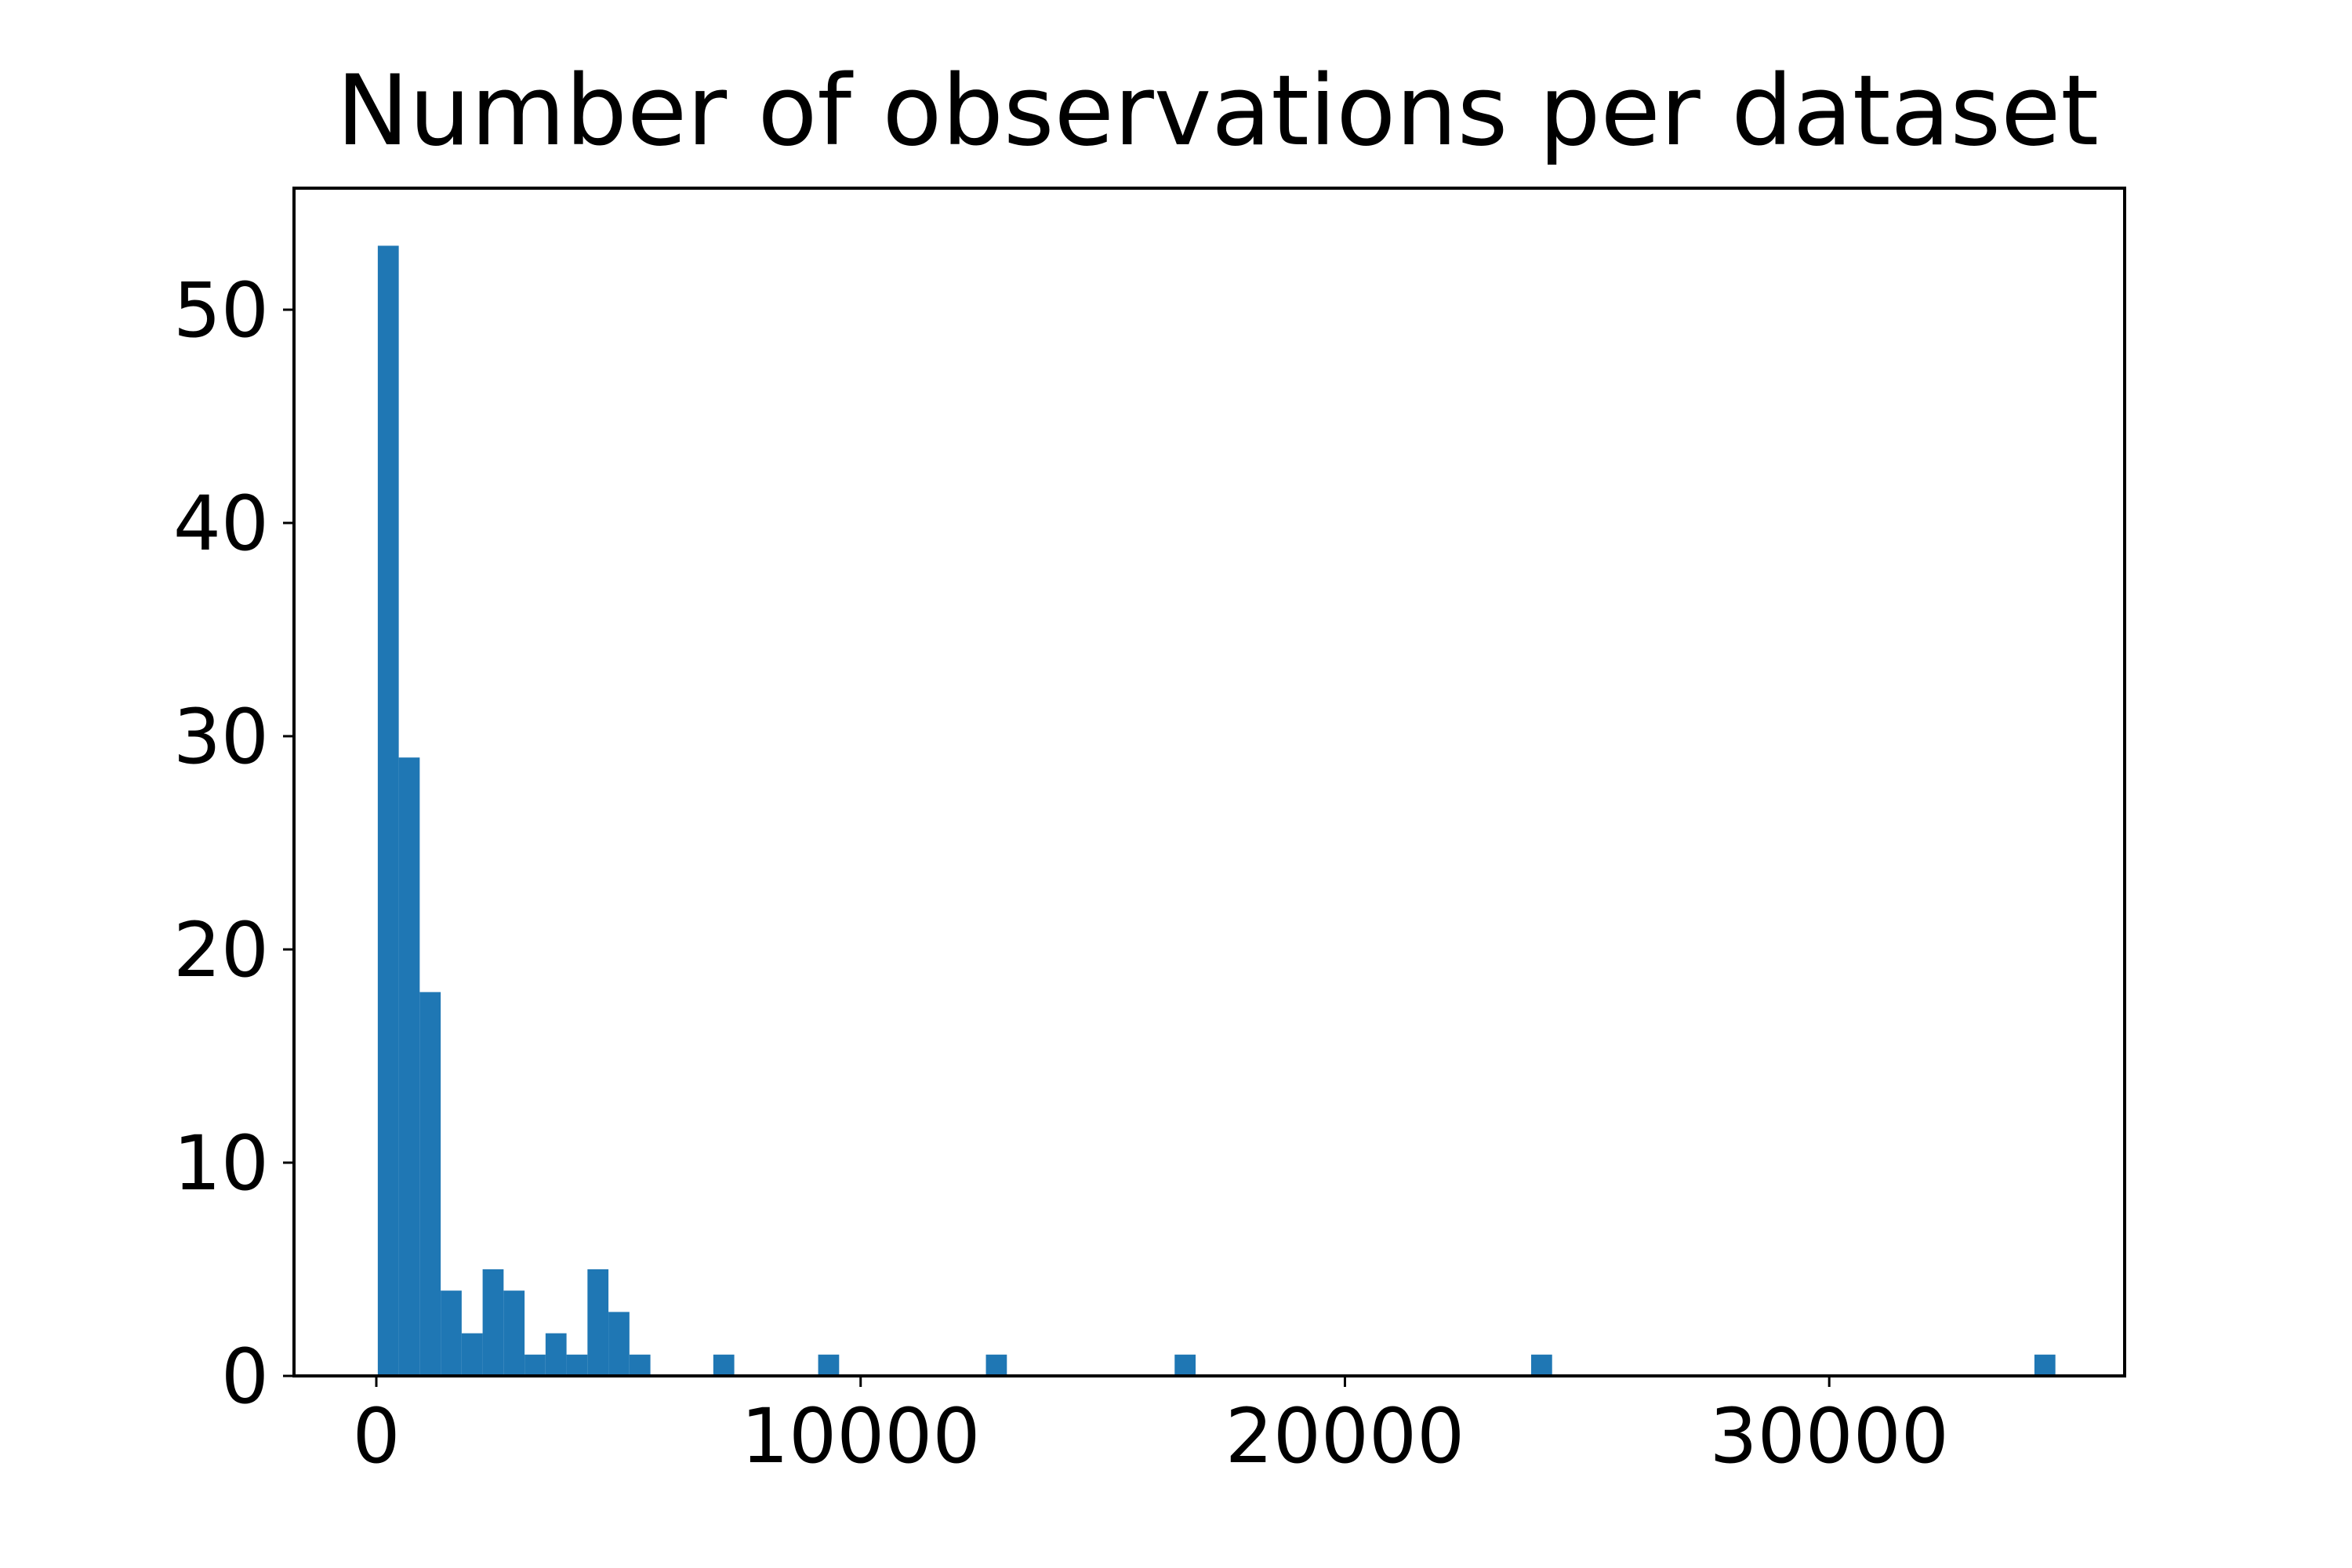 Image resolution: width=2352 pixels, height=1568 pixels. I want to click on y-tick-label: 30, so click(221, 737).